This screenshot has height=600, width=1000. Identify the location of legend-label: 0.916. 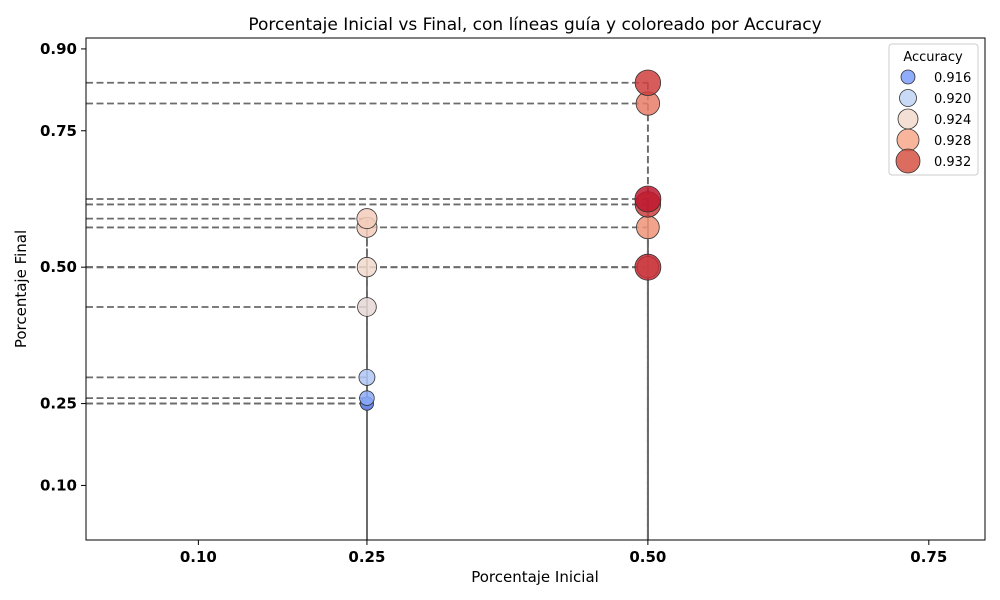
(952, 78).